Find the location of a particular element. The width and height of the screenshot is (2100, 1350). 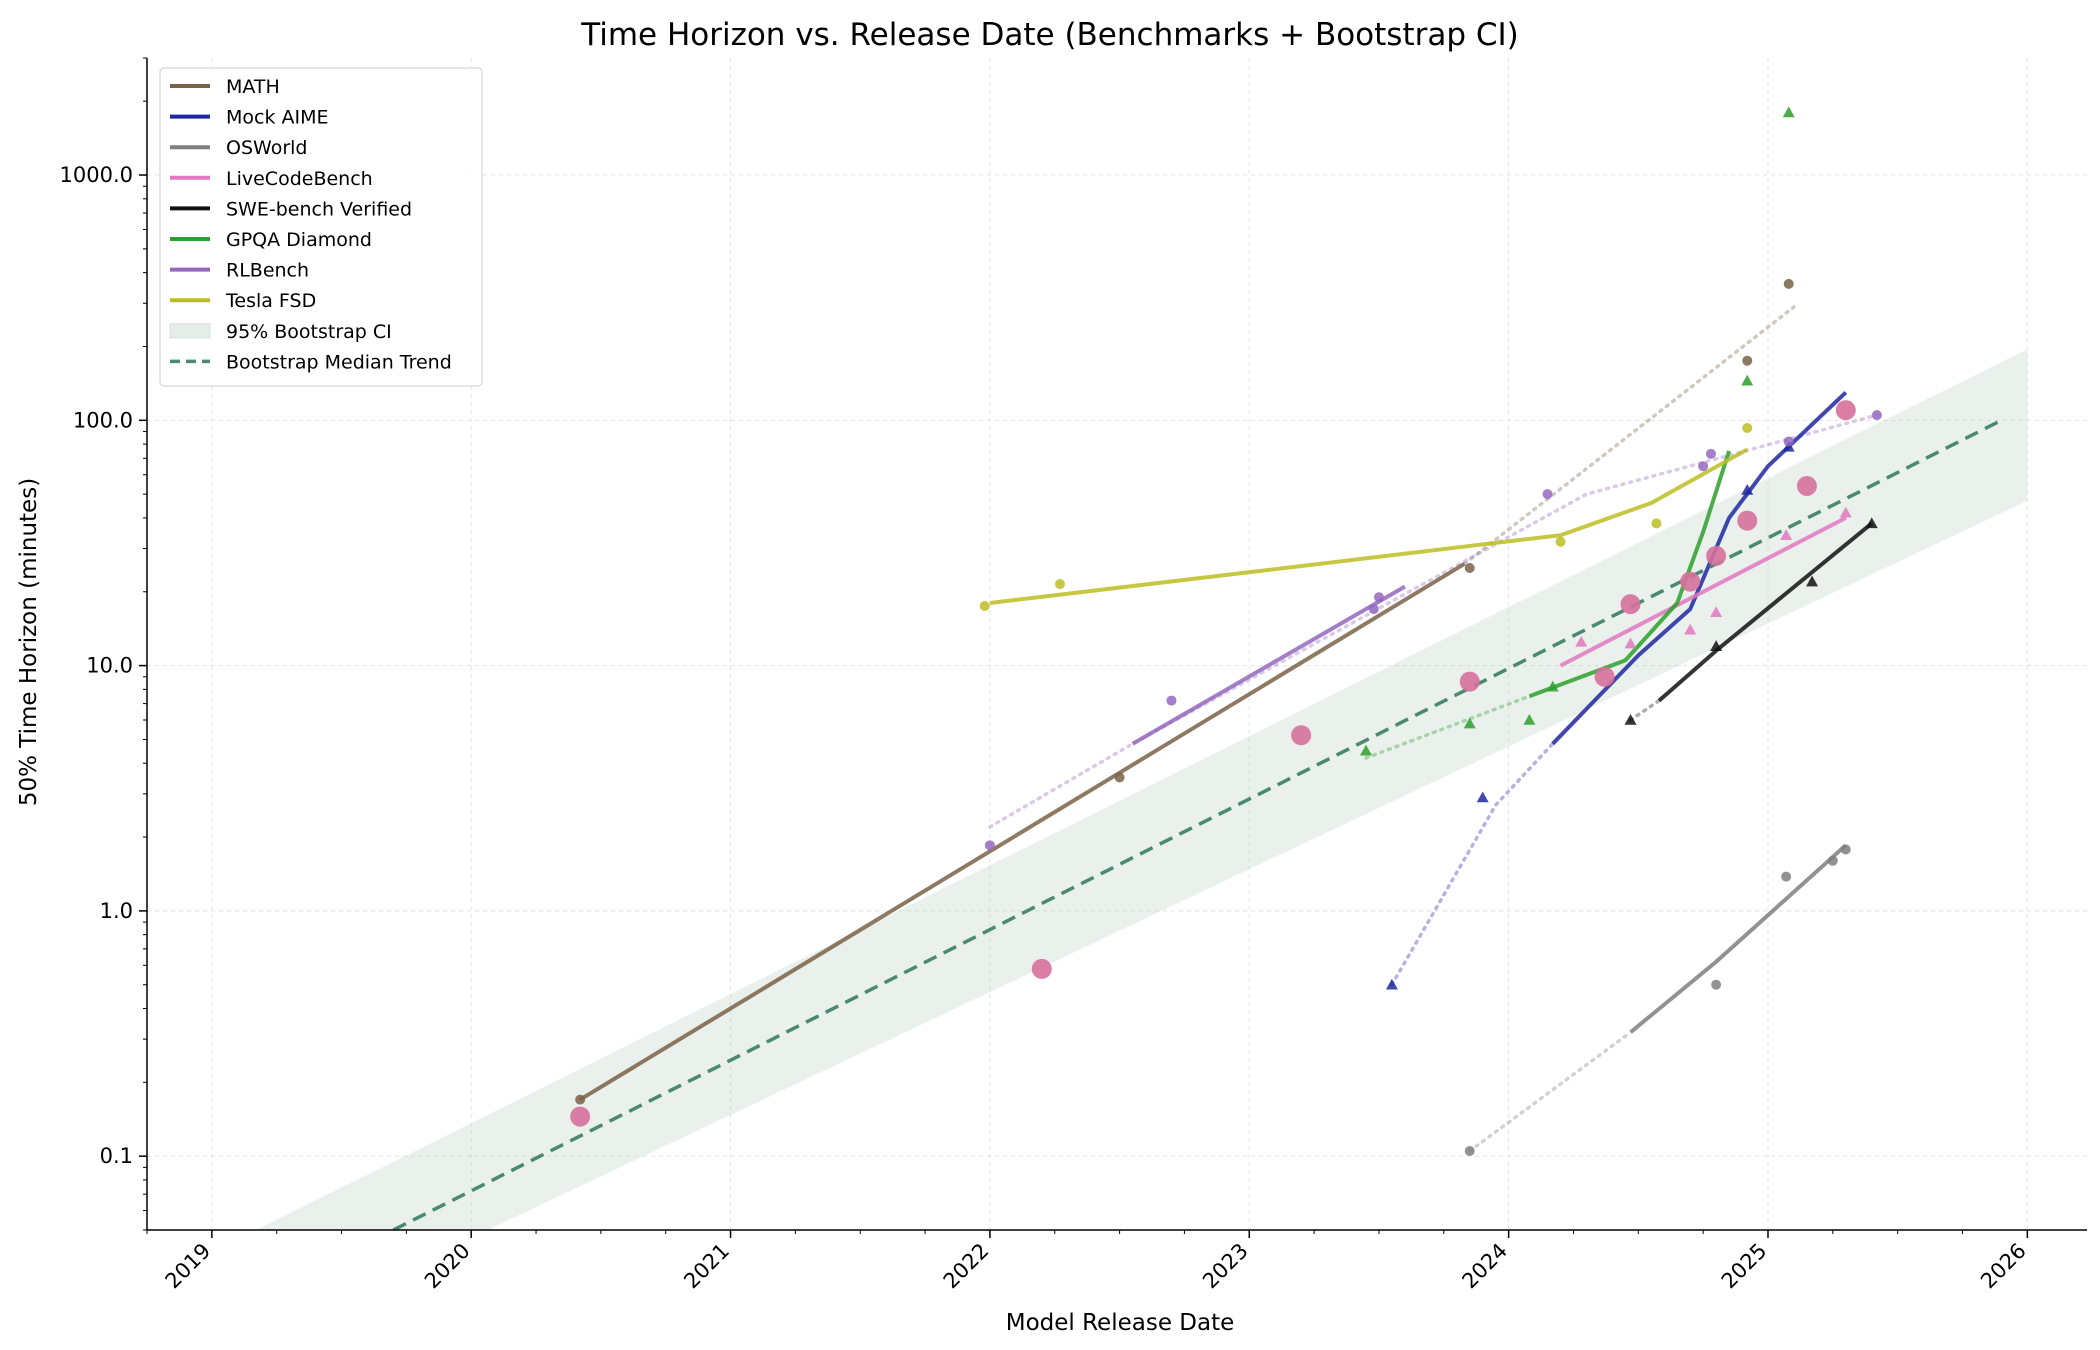

x-tick-label: 2026 is located at coordinates (2003, 1266).